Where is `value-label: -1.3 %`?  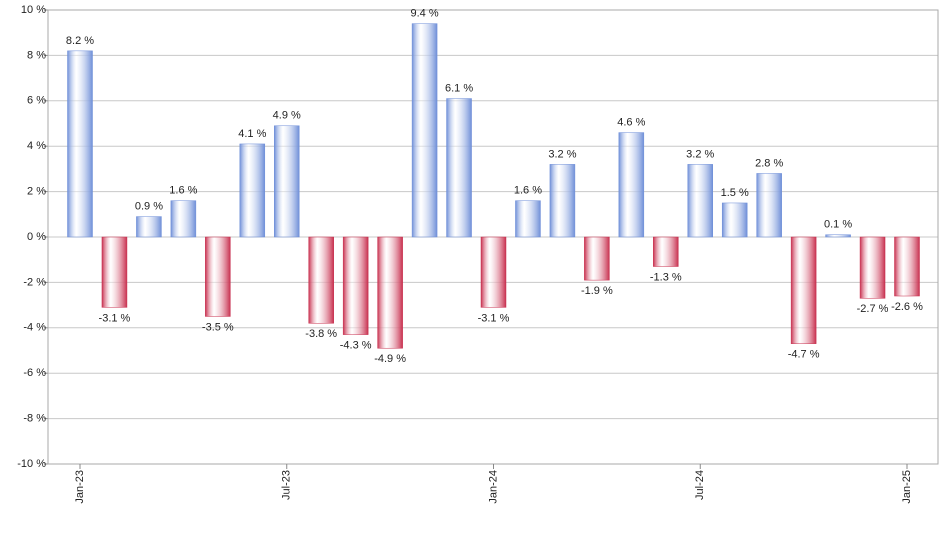
value-label: -1.3 % is located at coordinates (666, 277).